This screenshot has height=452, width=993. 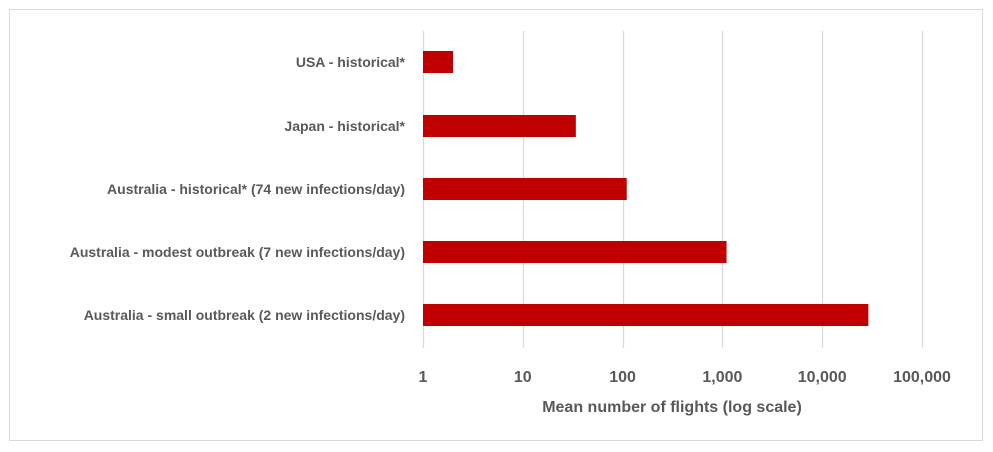 I want to click on category-label: USA - historical*, so click(x=351, y=62).